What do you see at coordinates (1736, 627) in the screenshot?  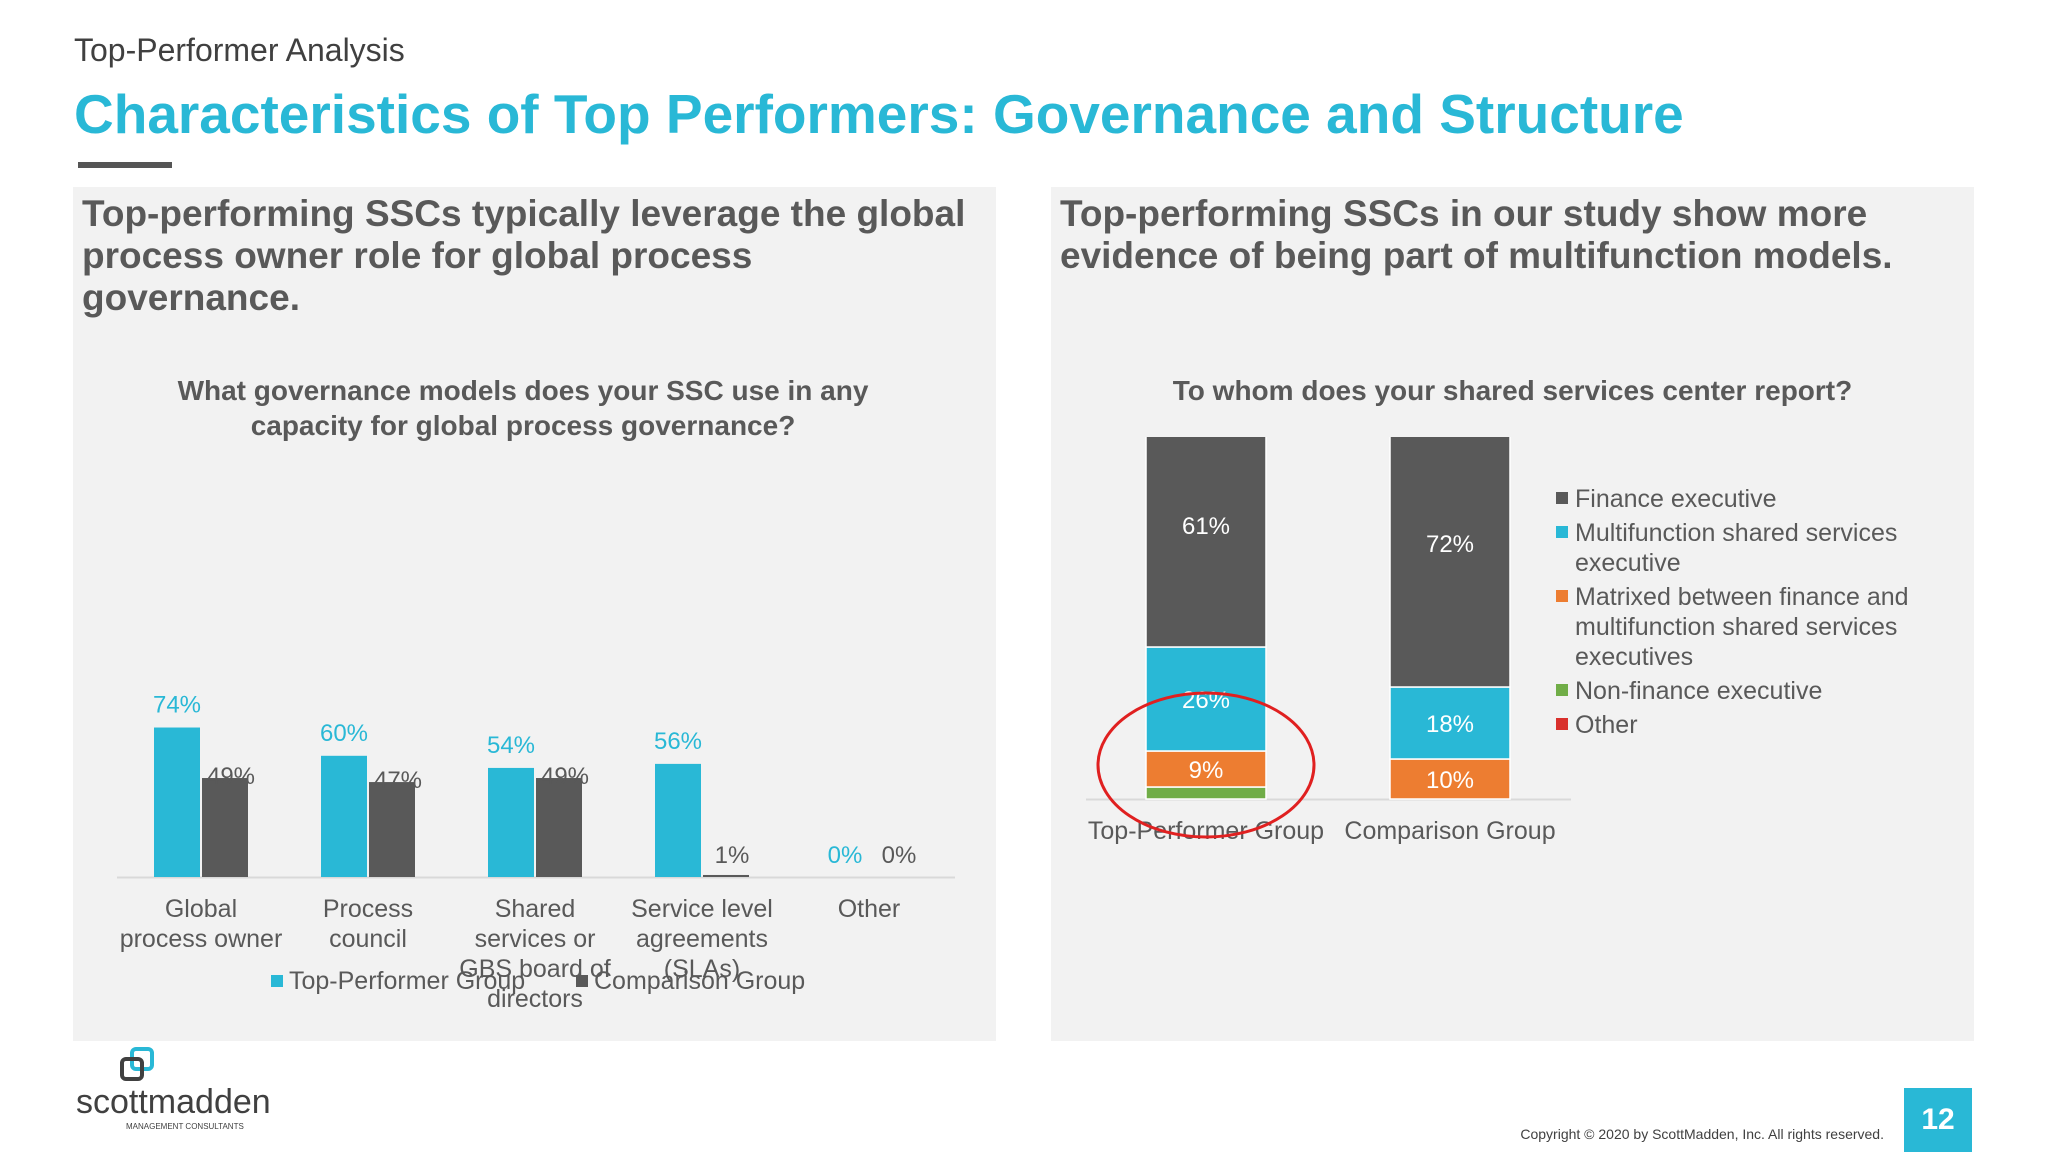 I see `legend-label: multifunction shared services` at bounding box center [1736, 627].